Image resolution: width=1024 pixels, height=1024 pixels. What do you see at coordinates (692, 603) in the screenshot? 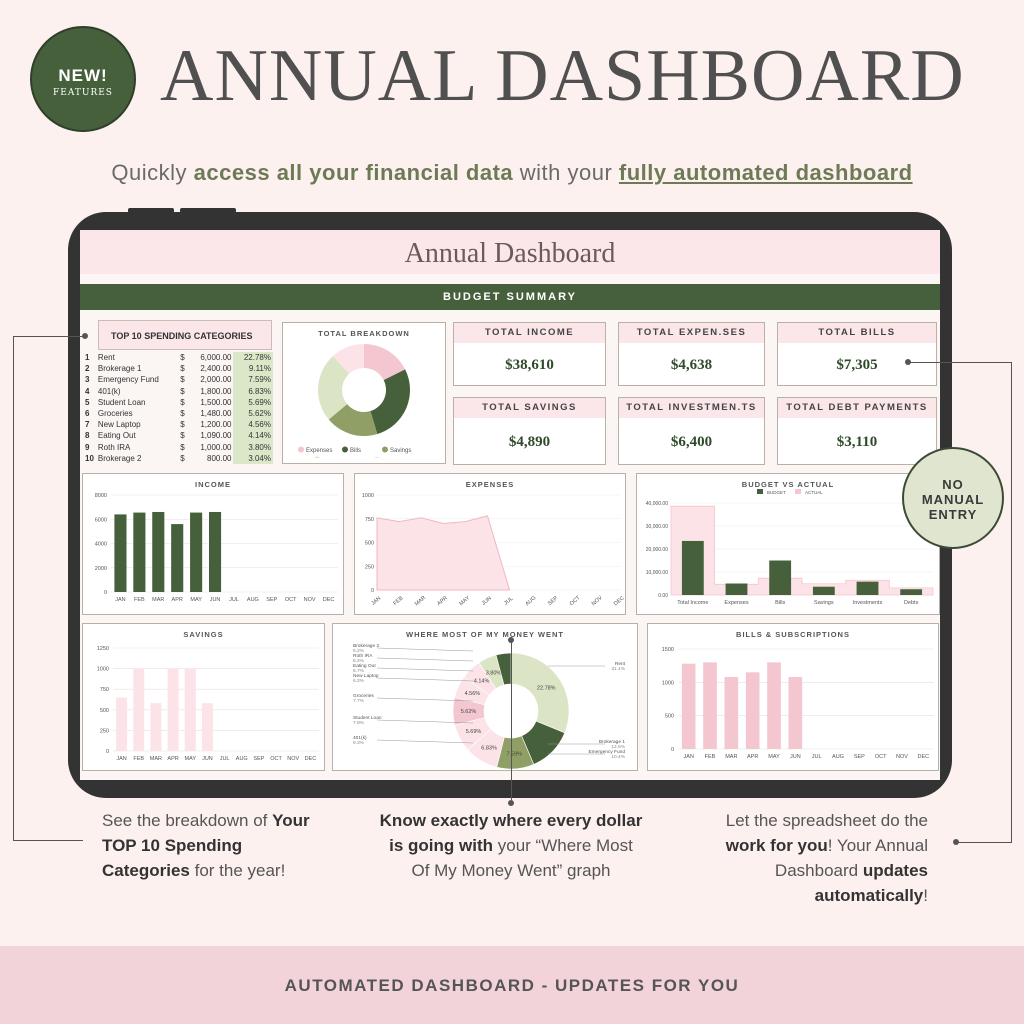
I see `x-tick-label: Total Income` at bounding box center [692, 603].